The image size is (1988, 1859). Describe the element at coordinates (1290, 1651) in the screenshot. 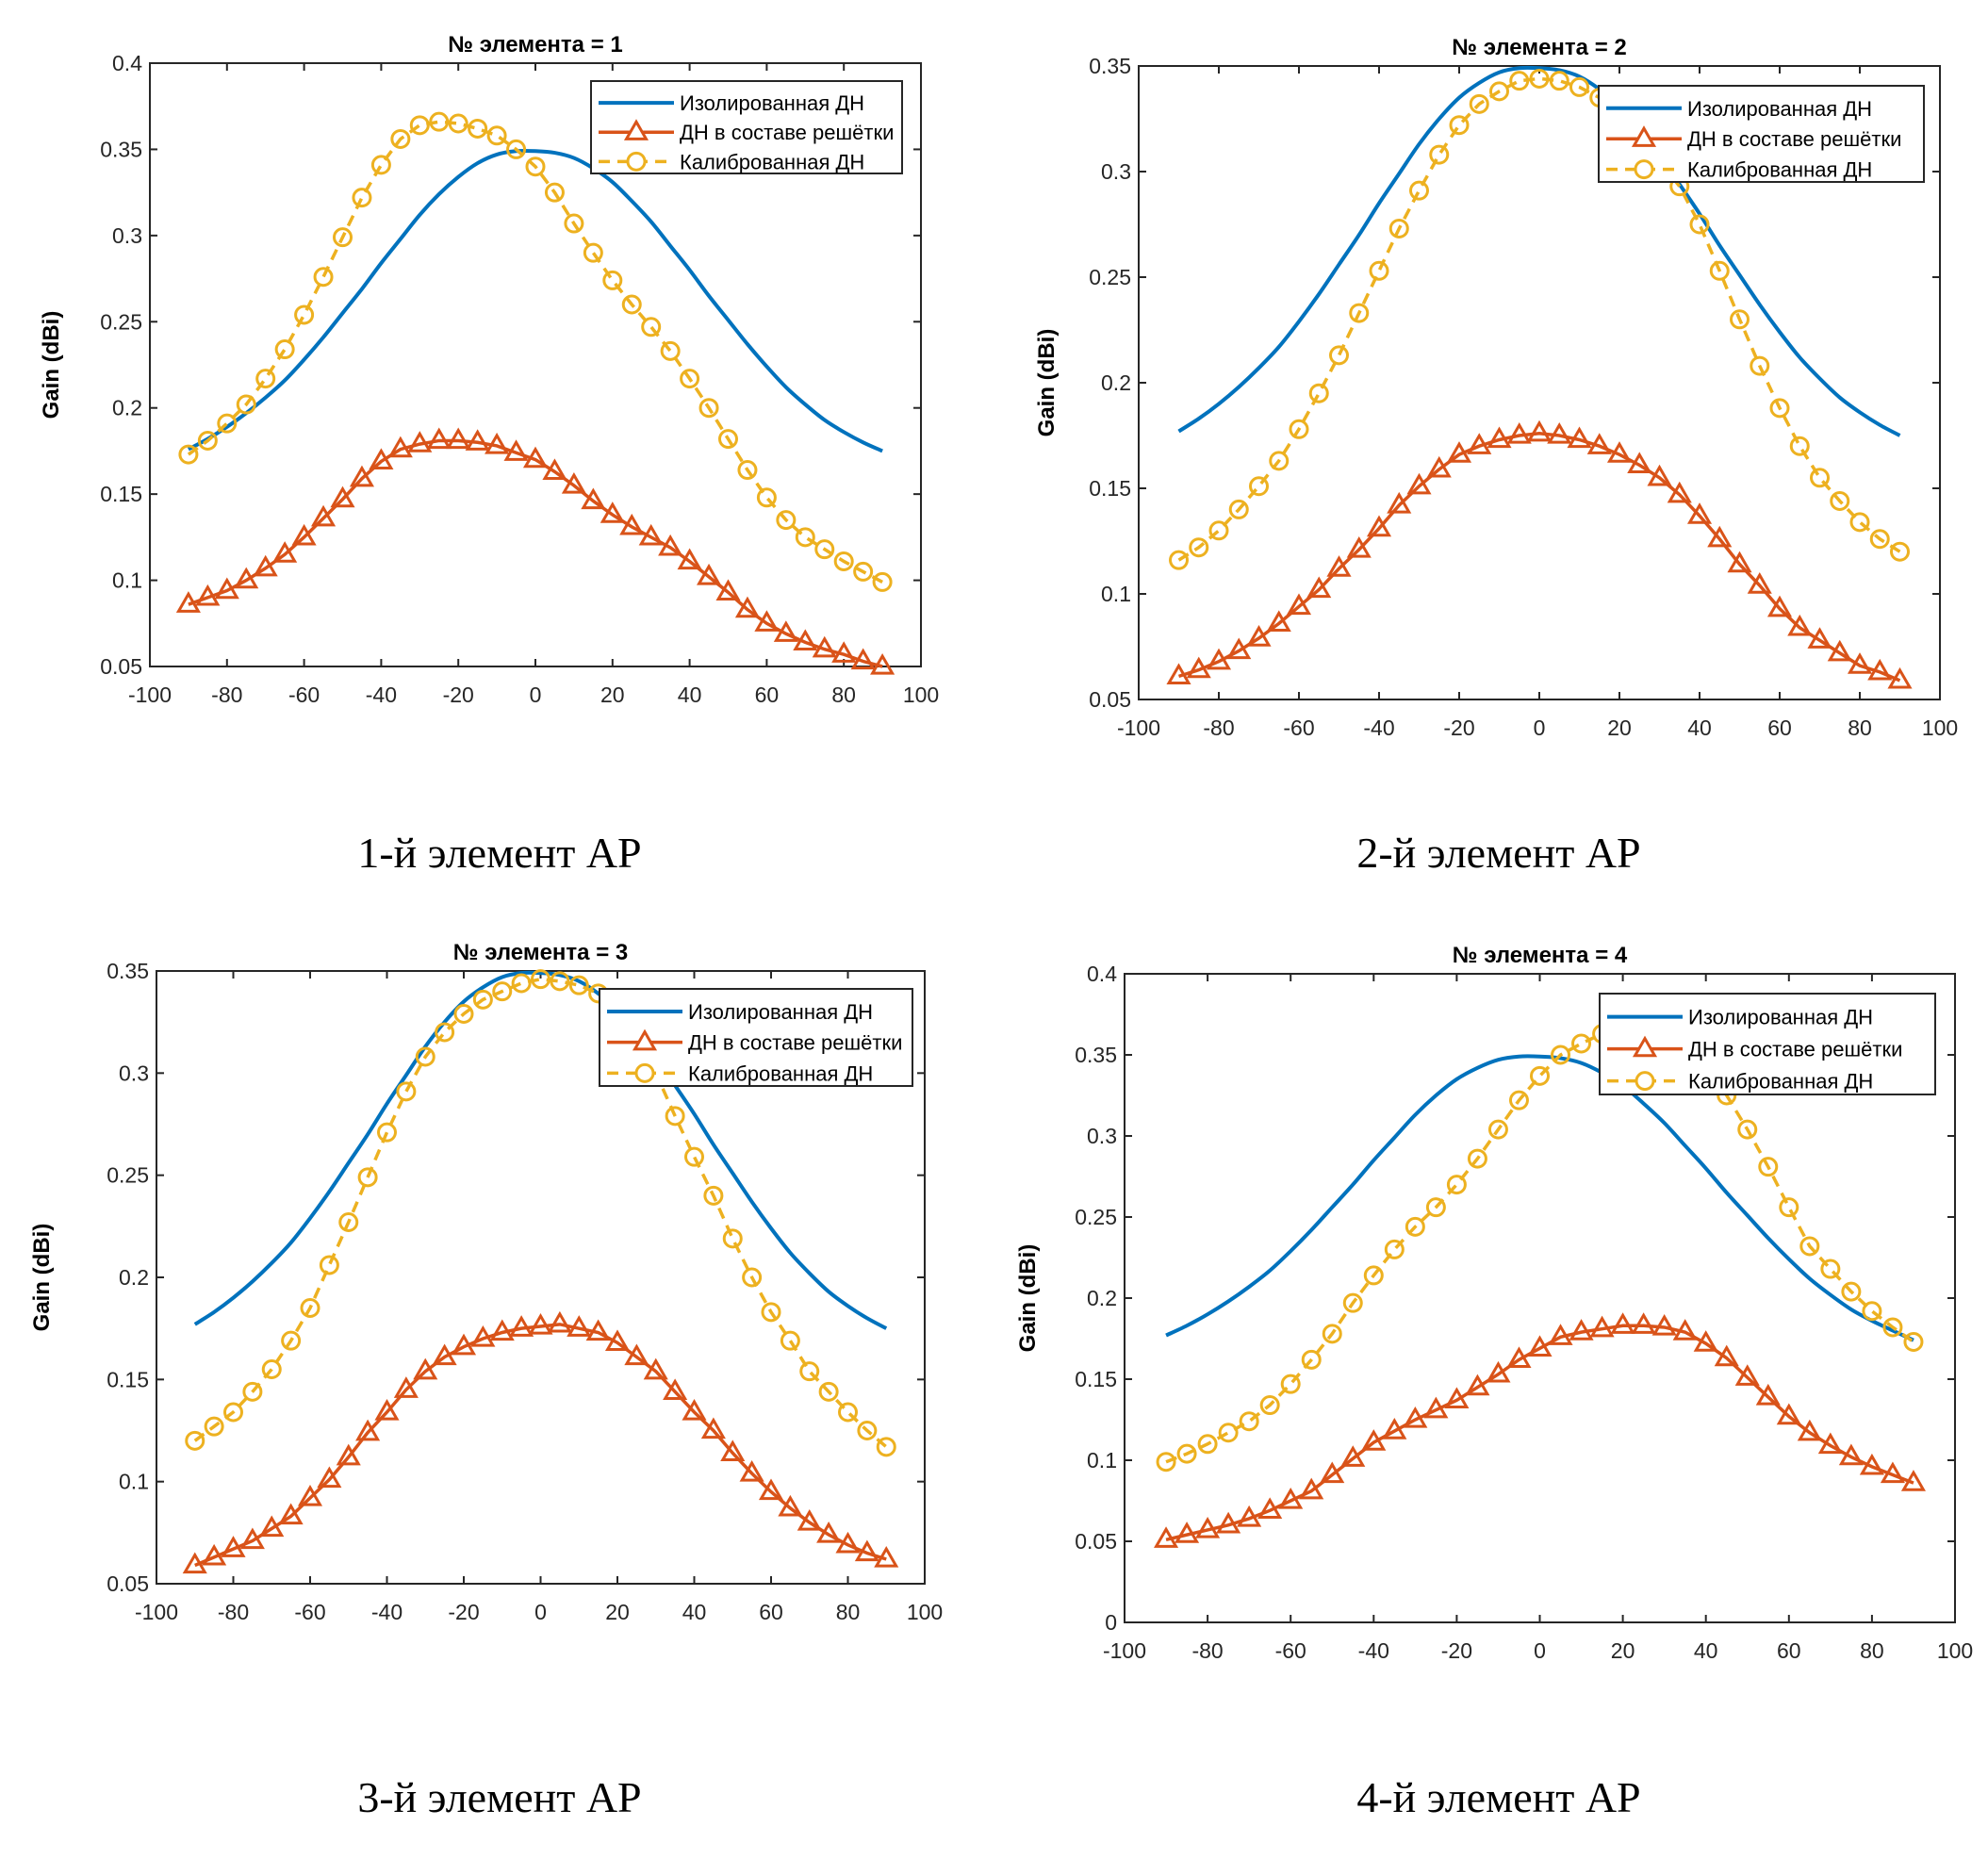

I see `x-tick-label: -60` at that location.